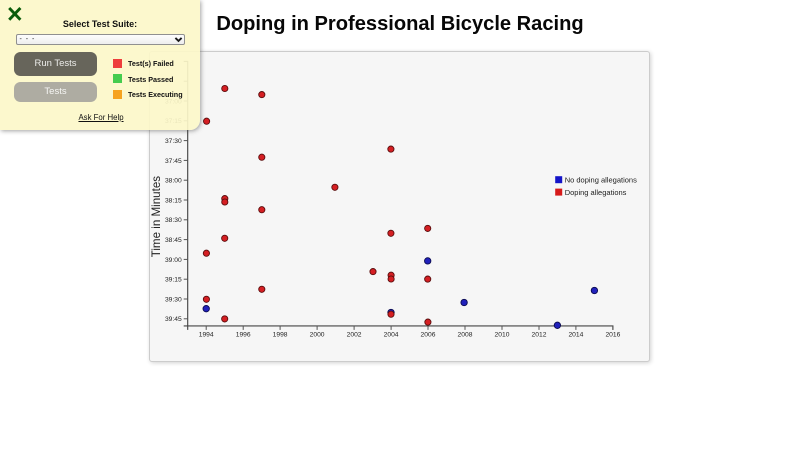  What do you see at coordinates (465, 335) in the screenshot?
I see `svg-text: 2008` at bounding box center [465, 335].